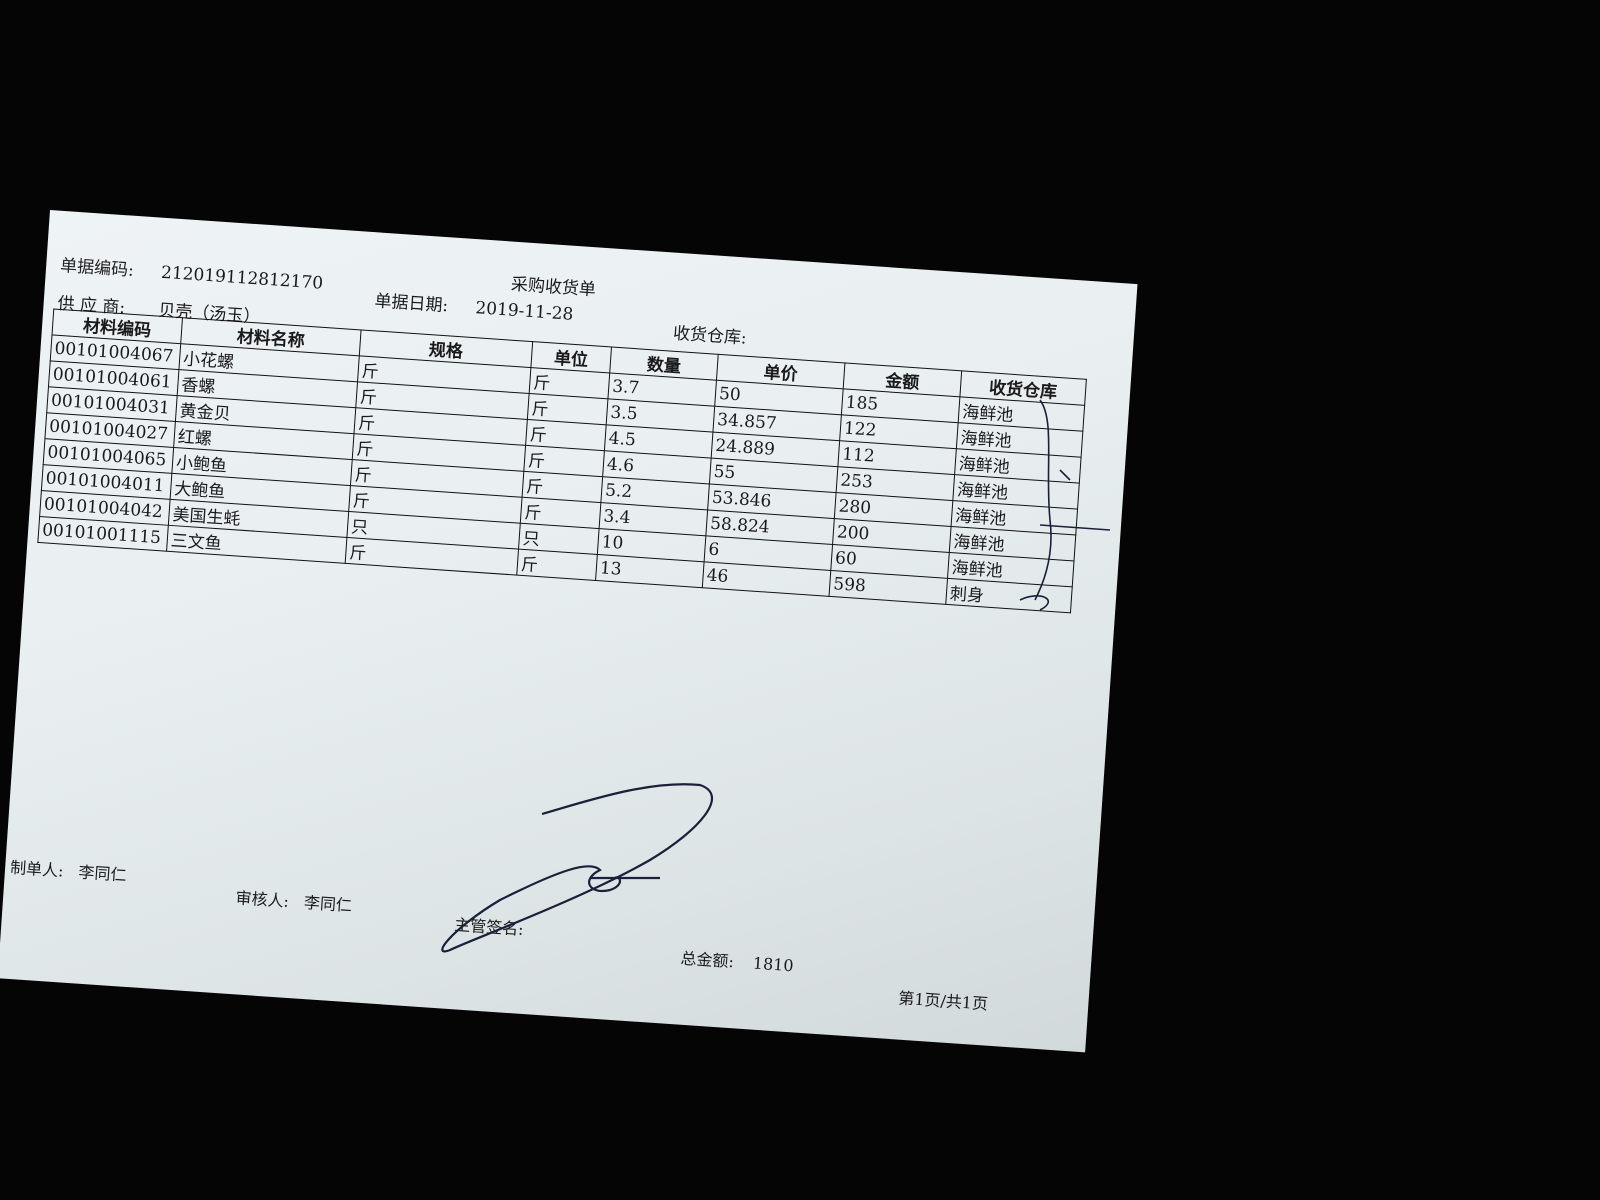 This screenshot has width=1600, height=1200. Describe the element at coordinates (411, 304) in the screenshot. I see `date-label: 单据日期:` at that location.